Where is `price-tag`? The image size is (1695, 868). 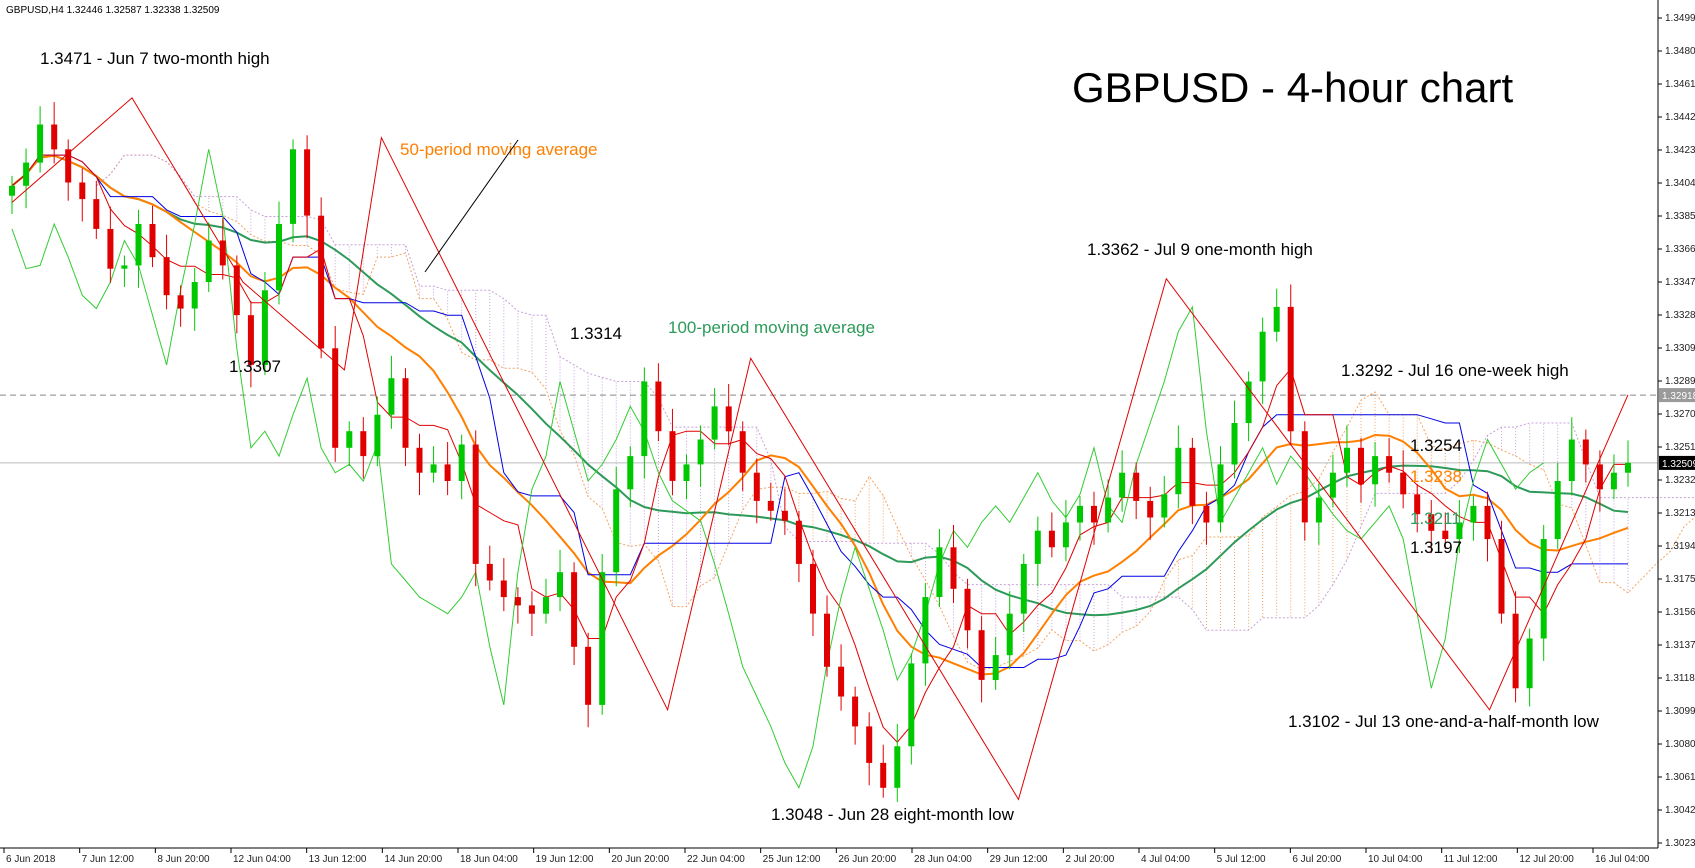 price-tag is located at coordinates (1677, 395).